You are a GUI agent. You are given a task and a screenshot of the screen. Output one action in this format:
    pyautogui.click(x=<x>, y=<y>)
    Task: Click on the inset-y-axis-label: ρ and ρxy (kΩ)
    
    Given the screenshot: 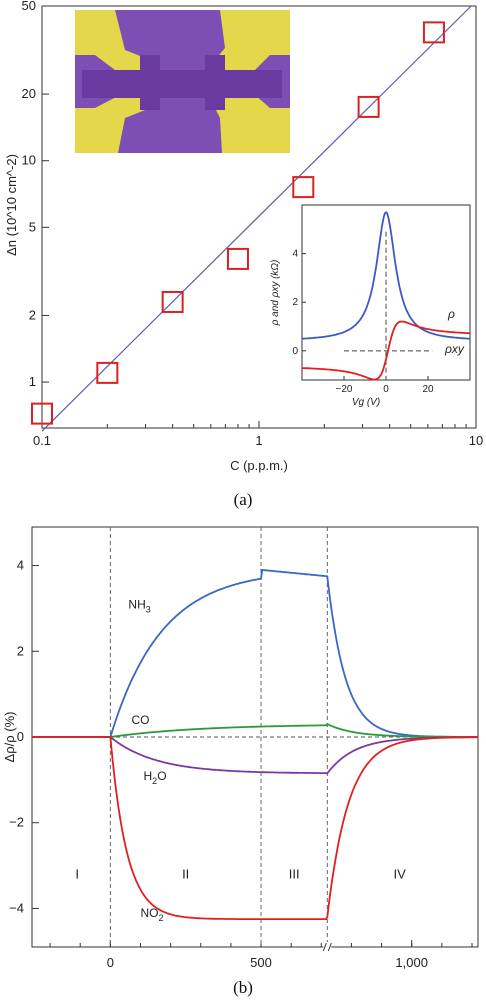 What is the action you would take?
    pyautogui.click(x=275, y=293)
    